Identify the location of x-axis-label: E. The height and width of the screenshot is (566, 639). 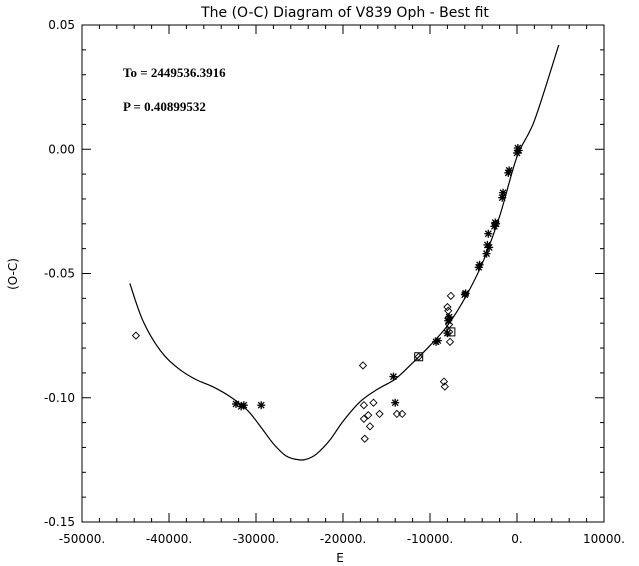
(340, 558).